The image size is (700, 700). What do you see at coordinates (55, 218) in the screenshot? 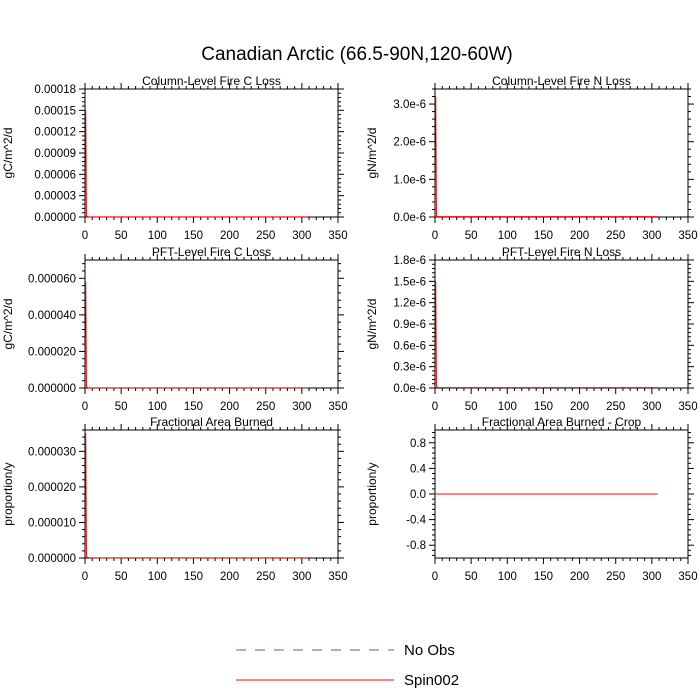
I see `y-tick-label: 0.00000` at bounding box center [55, 218].